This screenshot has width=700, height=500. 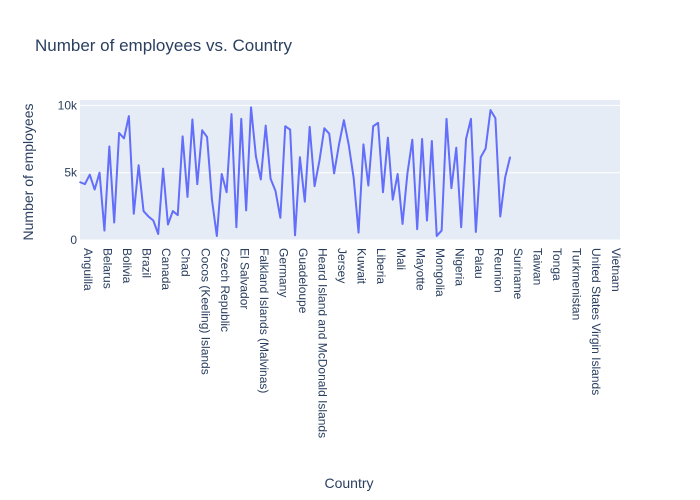 What do you see at coordinates (479, 263) in the screenshot?
I see `x-tick-label: Palau` at bounding box center [479, 263].